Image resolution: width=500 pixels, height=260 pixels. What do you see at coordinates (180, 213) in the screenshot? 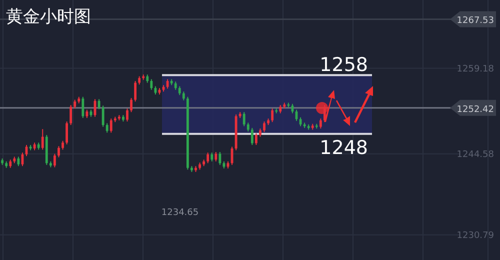
I see `annotation: 1234.65` at bounding box center [180, 213].